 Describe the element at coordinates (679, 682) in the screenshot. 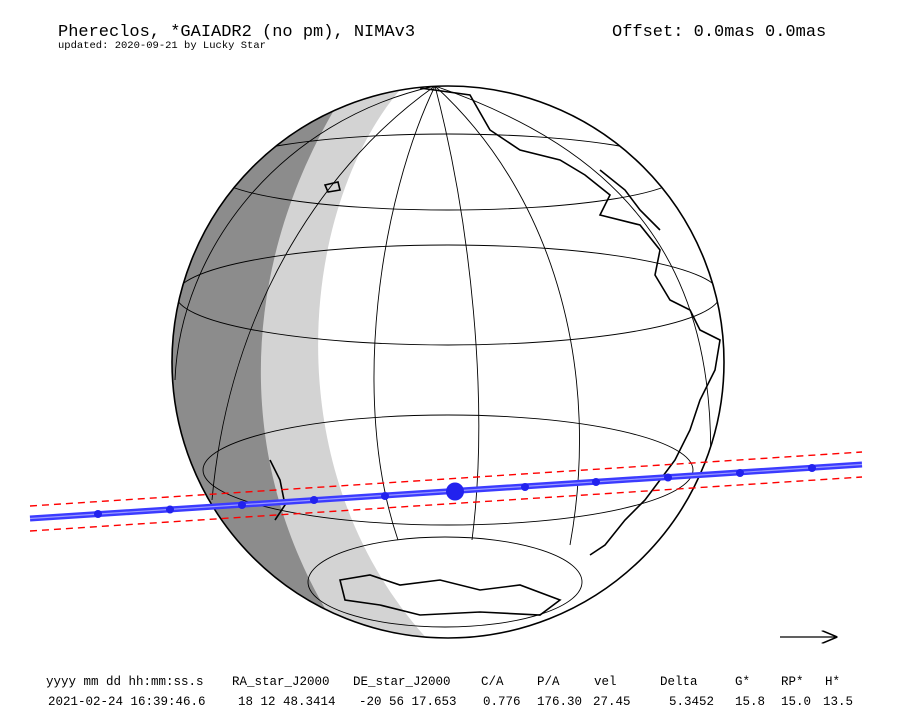

I see `column-header: Delta` at that location.